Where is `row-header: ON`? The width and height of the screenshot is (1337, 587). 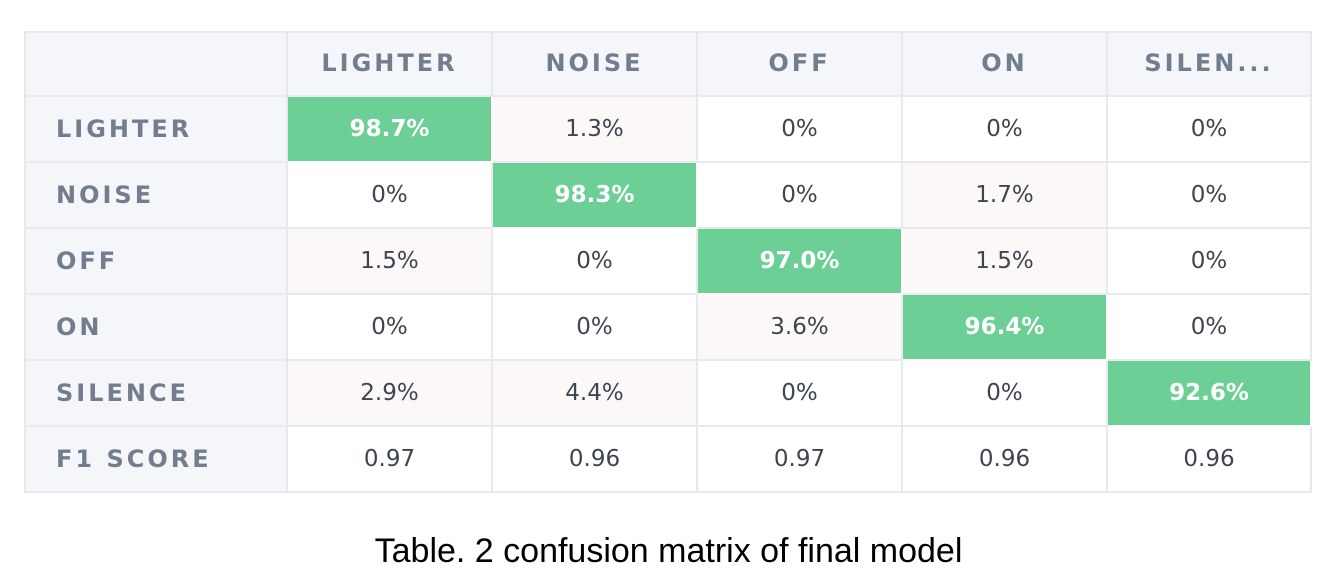 row-header: ON is located at coordinates (156, 328).